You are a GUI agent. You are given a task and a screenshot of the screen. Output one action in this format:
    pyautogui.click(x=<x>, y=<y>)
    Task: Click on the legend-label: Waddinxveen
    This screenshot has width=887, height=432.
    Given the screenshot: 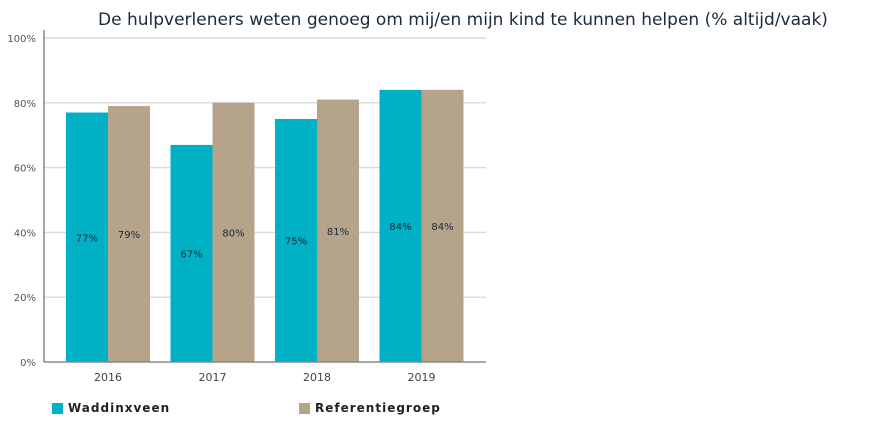 What is the action you would take?
    pyautogui.click(x=119, y=408)
    